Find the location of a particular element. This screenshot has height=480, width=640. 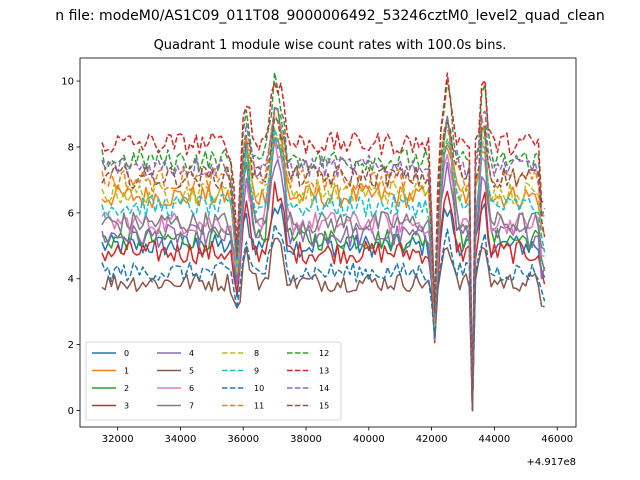

y-tick-label: 10 is located at coordinates (67, 82).